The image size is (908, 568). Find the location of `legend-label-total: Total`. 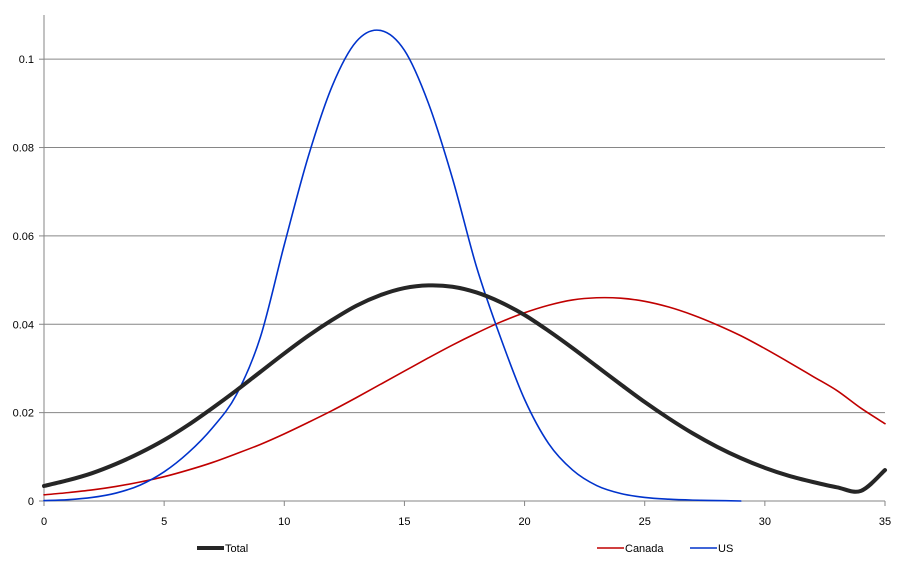

legend-label-total: Total is located at coordinates (236, 549).